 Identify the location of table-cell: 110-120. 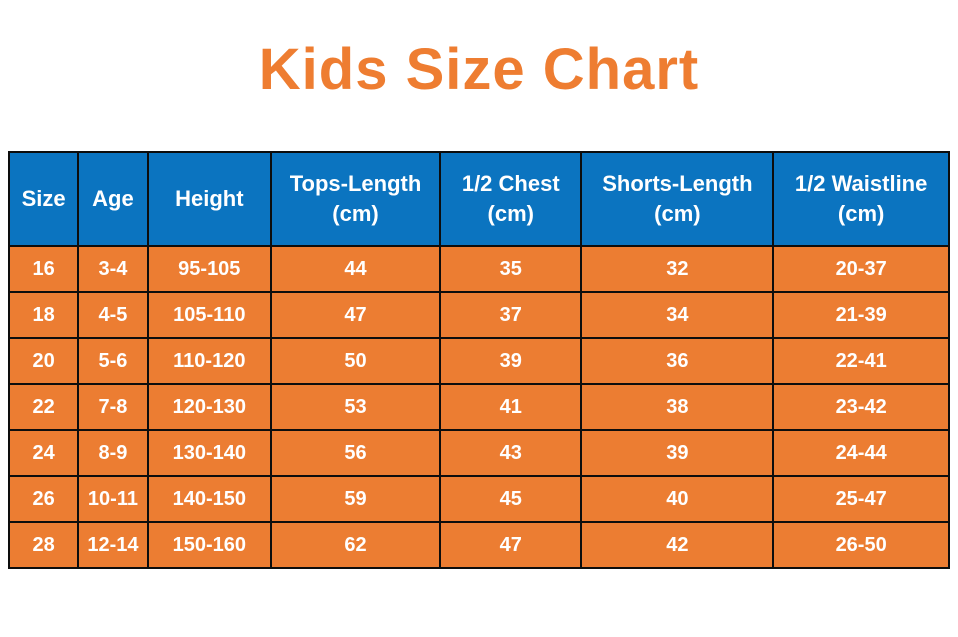
(209, 361).